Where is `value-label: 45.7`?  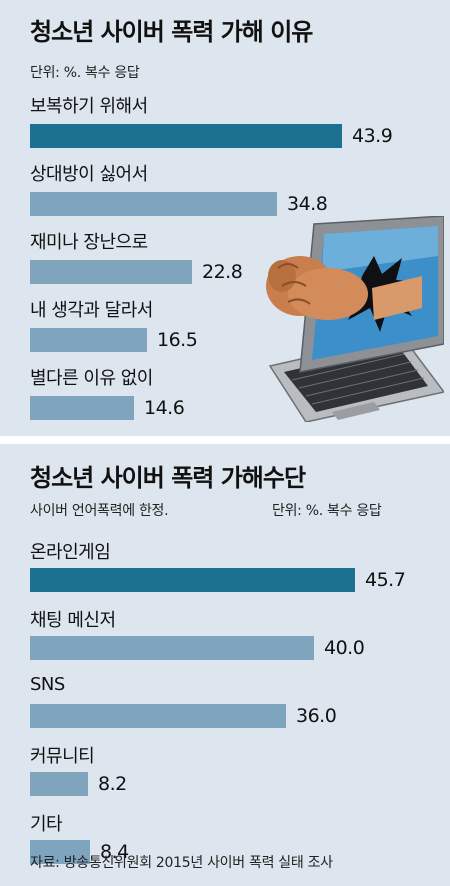
value-label: 45.7 is located at coordinates (385, 580).